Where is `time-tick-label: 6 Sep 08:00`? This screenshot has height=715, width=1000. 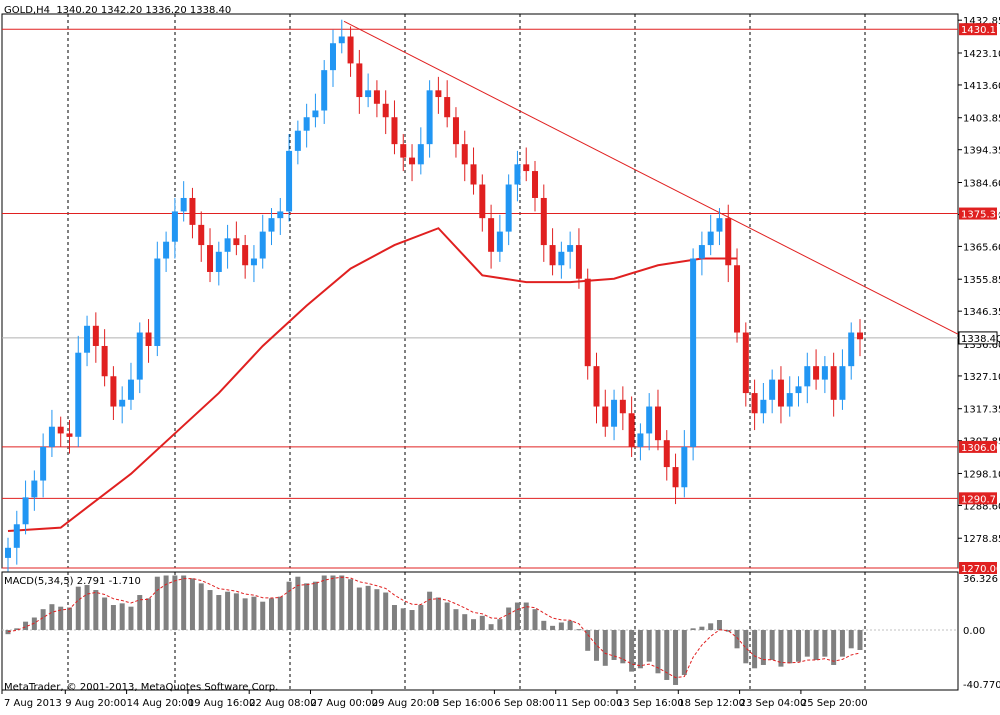
time-tick-label: 6 Sep 08:00 is located at coordinates (524, 703).